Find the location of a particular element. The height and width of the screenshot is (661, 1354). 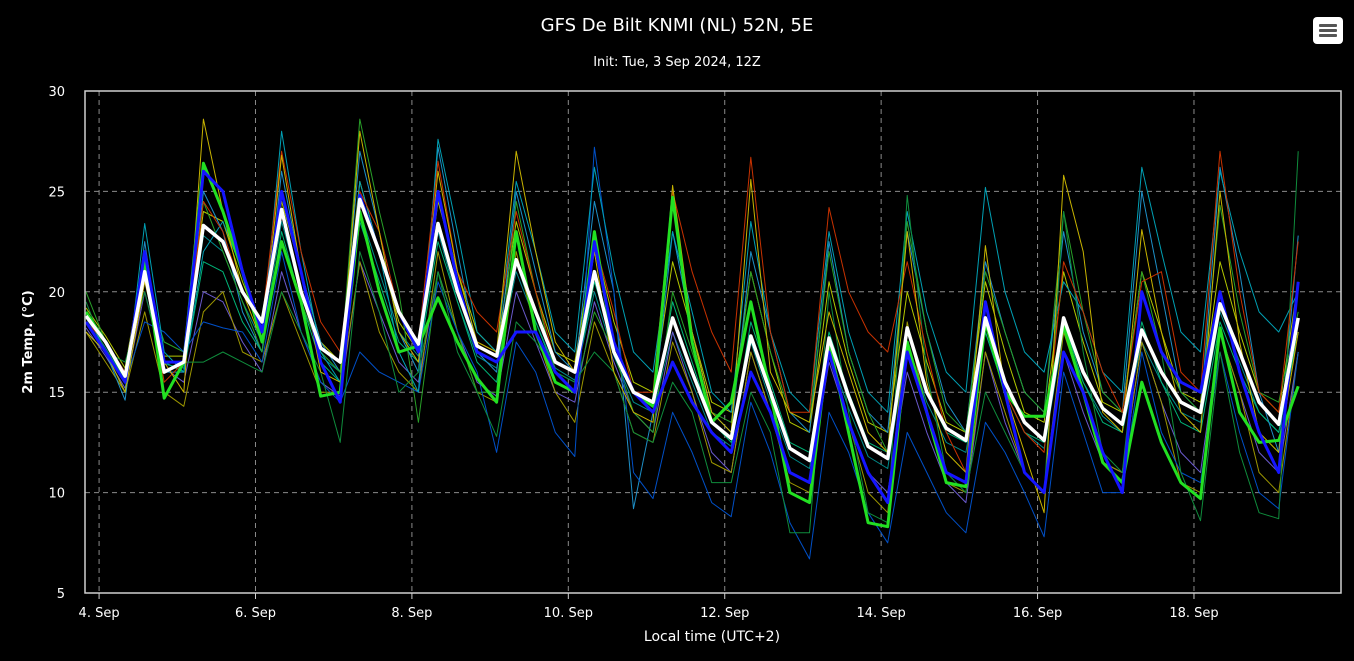

x-tick-label: 10. Sep is located at coordinates (568, 613).